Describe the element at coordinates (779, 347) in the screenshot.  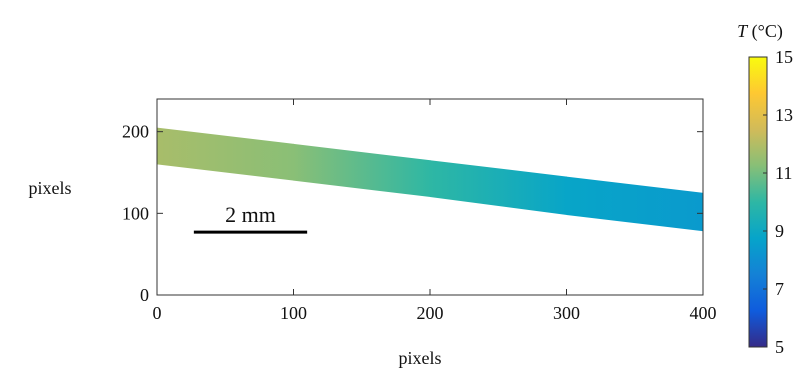
I see `colorbar-tick-label: 5` at that location.